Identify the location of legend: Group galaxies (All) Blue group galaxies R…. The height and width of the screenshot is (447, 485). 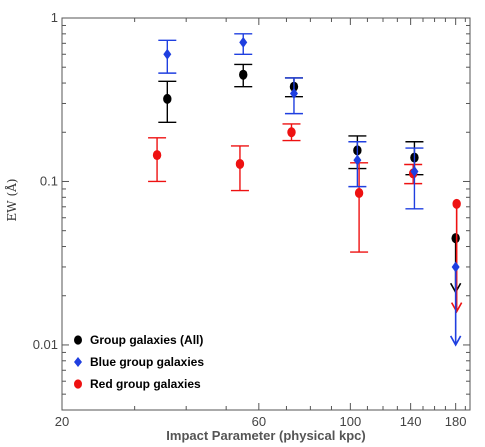
(139, 362).